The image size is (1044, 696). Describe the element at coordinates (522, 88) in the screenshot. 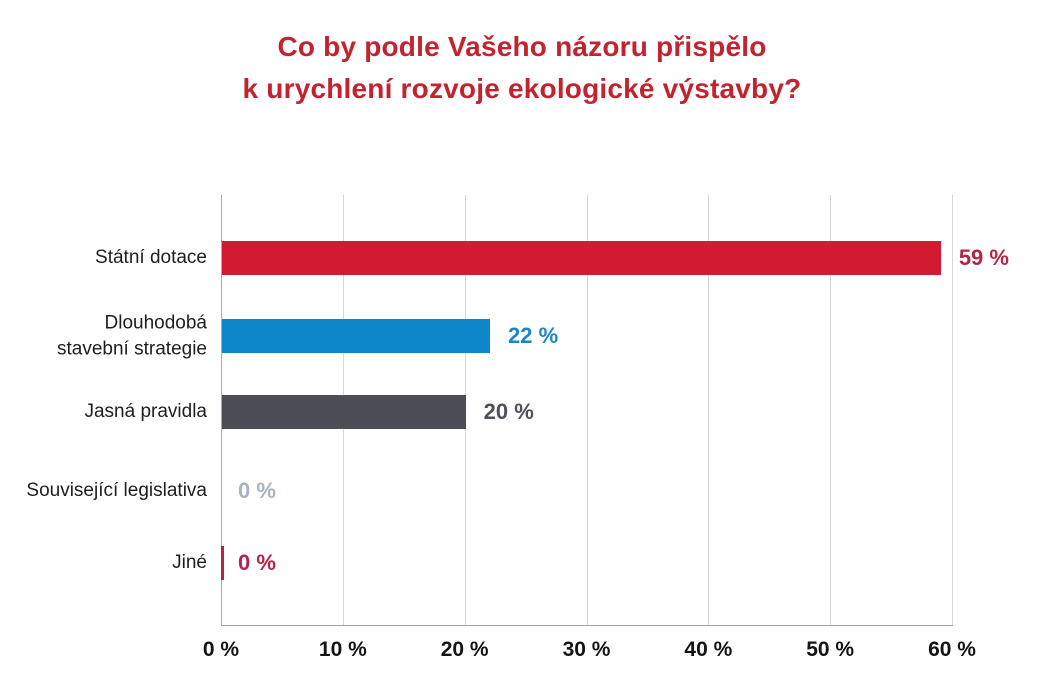

I see `chart-title-line2: k urychlení rozvoje ekologické výstavby?` at that location.